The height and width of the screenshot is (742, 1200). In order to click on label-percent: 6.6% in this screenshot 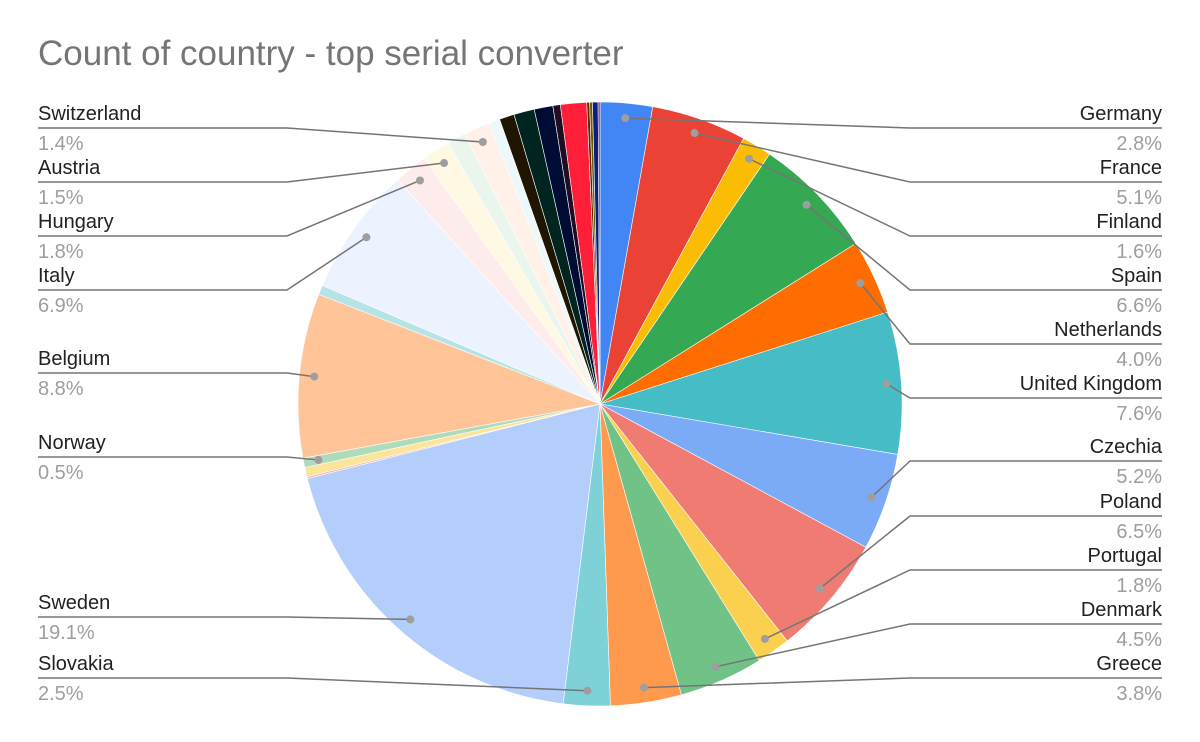, I will do `click(1139, 306)`.